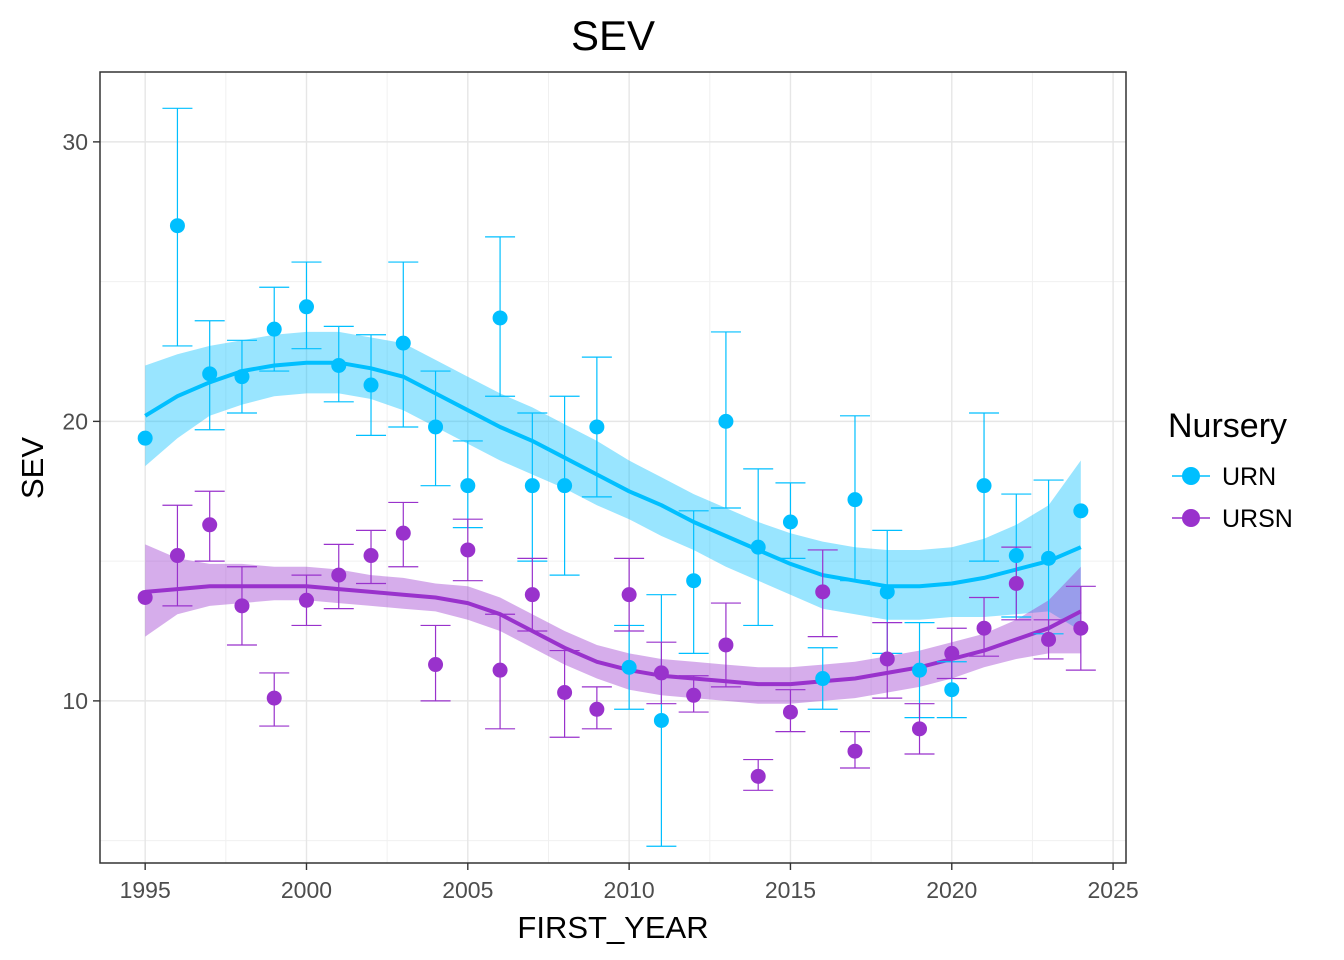 Image resolution: width=1344 pixels, height=960 pixels. I want to click on x-axis-title: FIRST_YEAR, so click(612, 927).